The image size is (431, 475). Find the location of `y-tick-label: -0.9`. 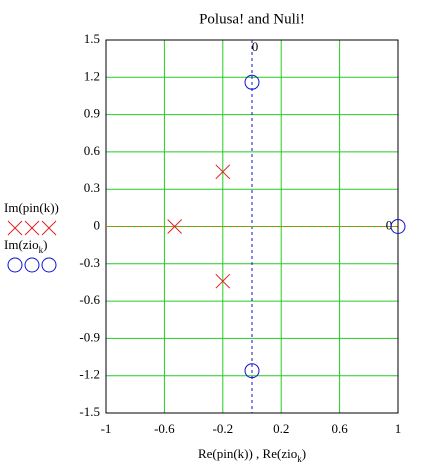

y-tick-label: -0.9 is located at coordinates (89, 336).